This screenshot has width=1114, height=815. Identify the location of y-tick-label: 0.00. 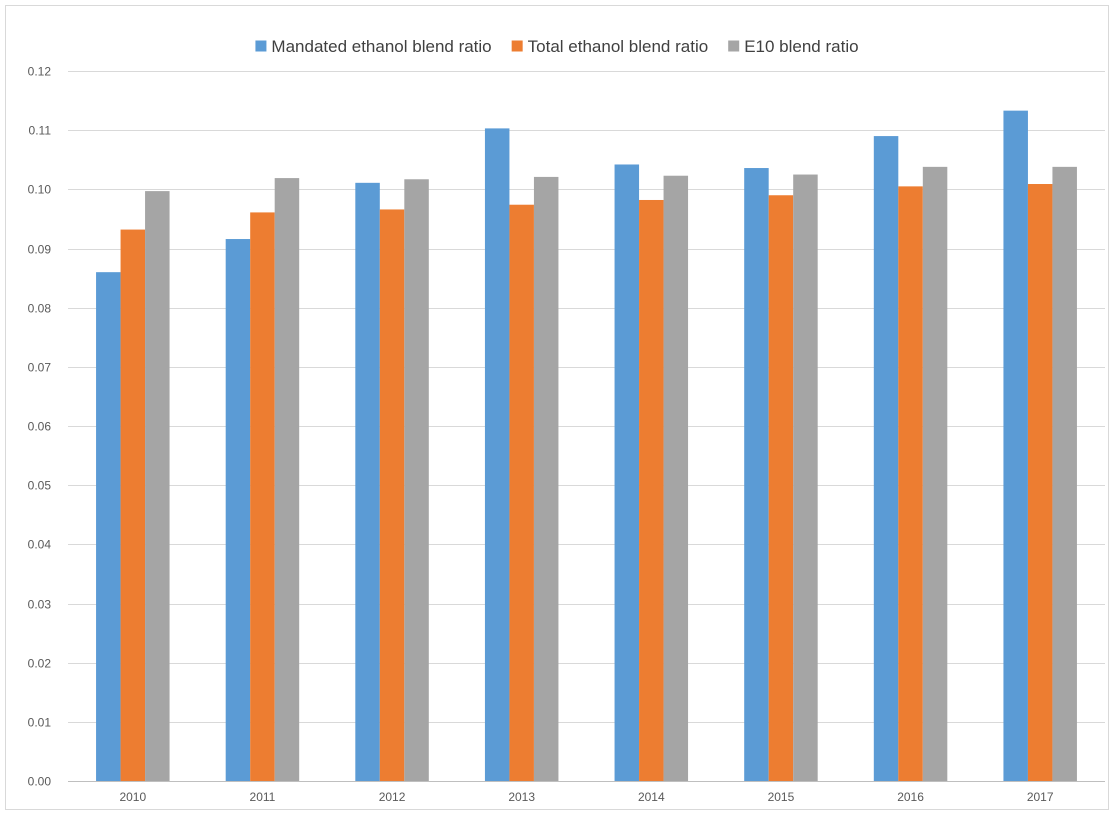
(40, 782).